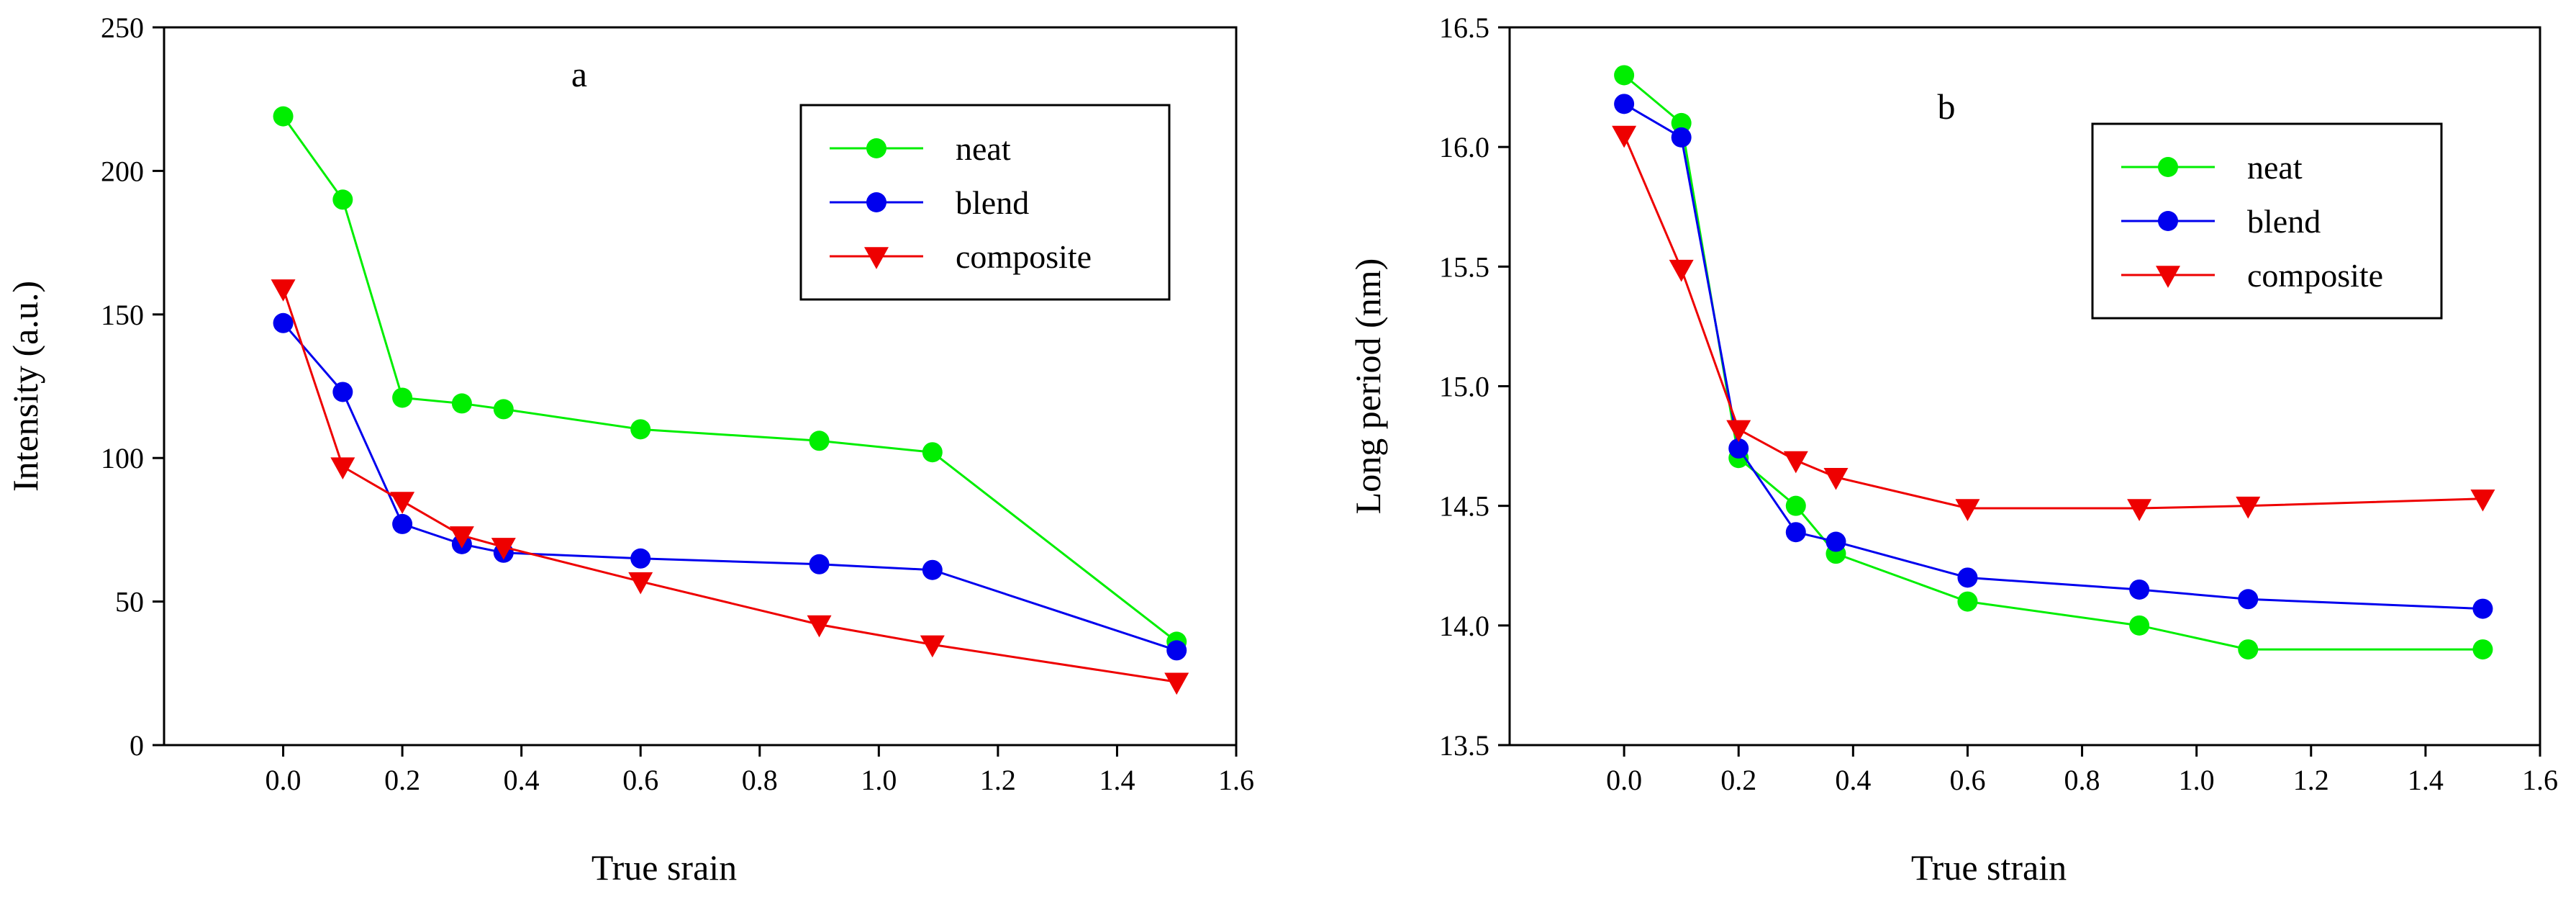 This screenshot has height=897, width=2576. Describe the element at coordinates (1464, 746) in the screenshot. I see `y-tick-label: 13.5` at that location.